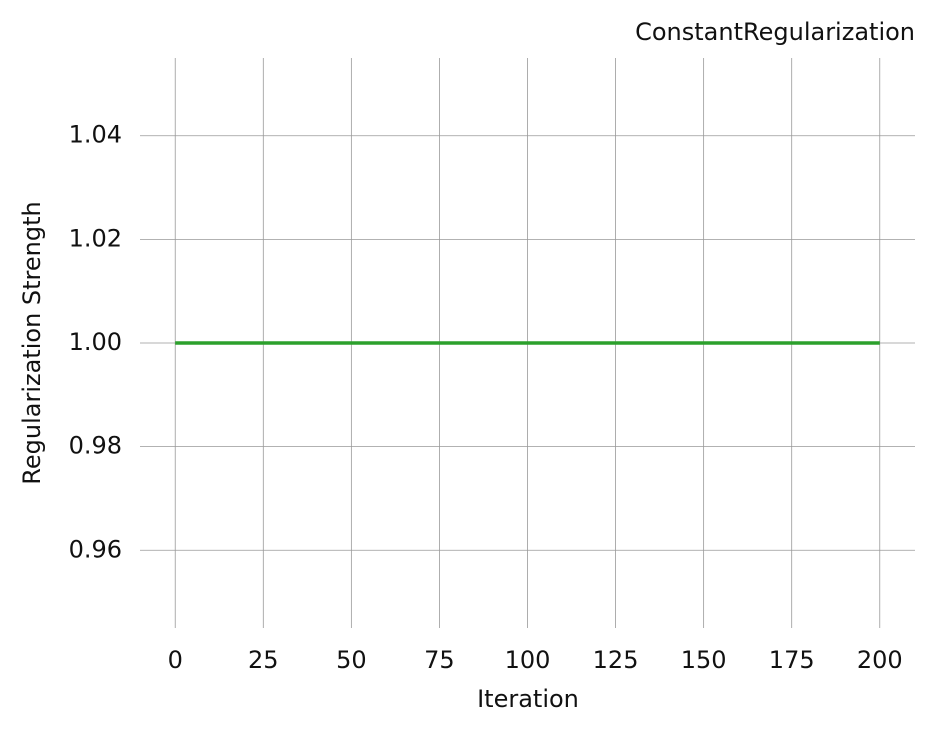 The height and width of the screenshot is (735, 935). What do you see at coordinates (95, 238) in the screenshot?
I see `y-tick-label: 1.02` at bounding box center [95, 238].